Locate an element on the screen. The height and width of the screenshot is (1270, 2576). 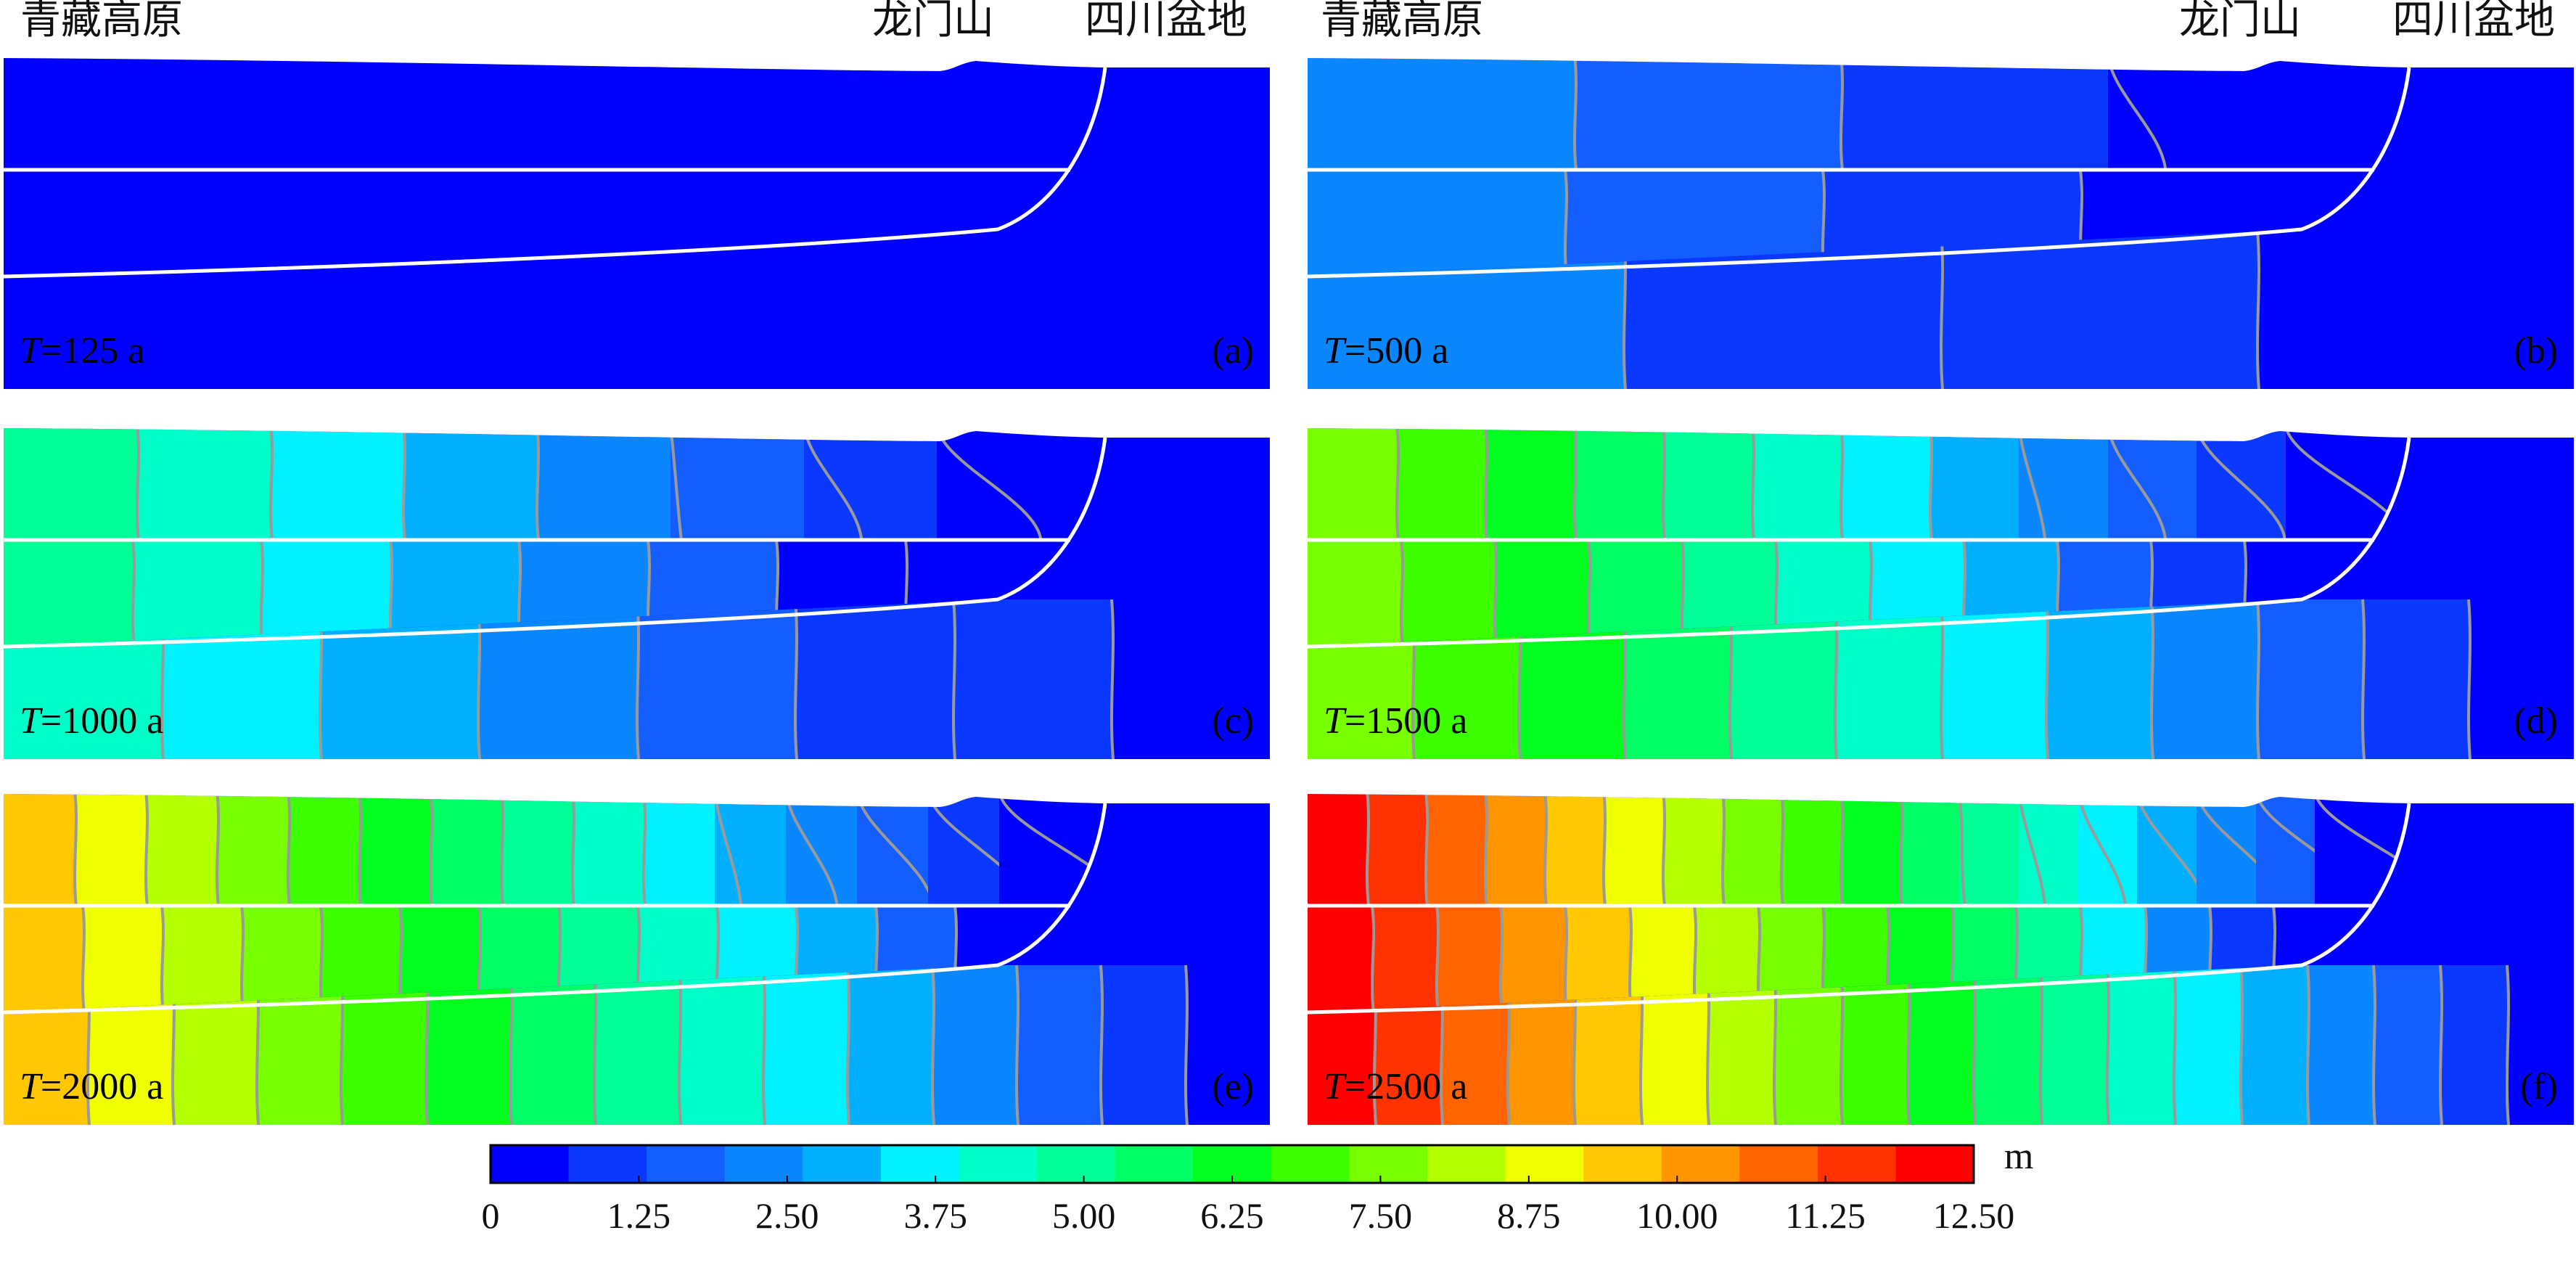
label-sichuan-basin-right: 四川盆地 is located at coordinates (2473, 21).